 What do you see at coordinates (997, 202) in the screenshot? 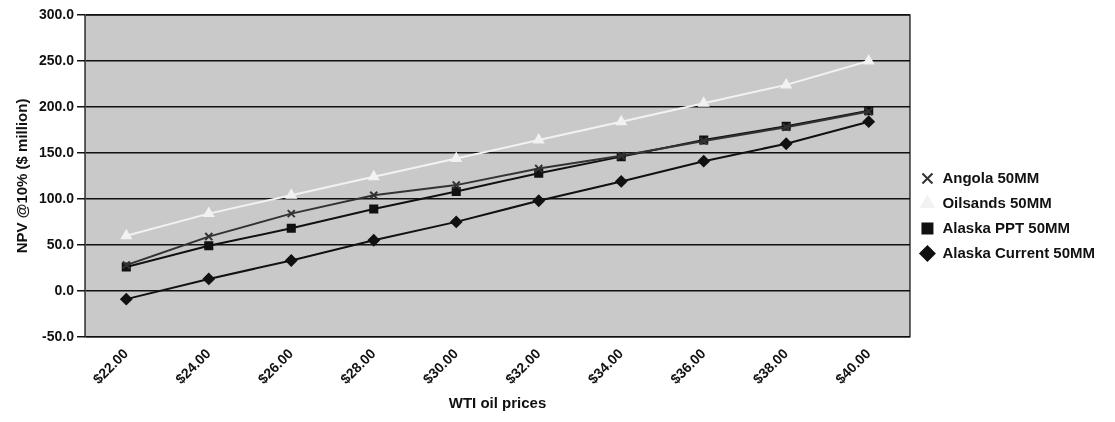
I see `legend-label: Oilsands 50MM` at bounding box center [997, 202].